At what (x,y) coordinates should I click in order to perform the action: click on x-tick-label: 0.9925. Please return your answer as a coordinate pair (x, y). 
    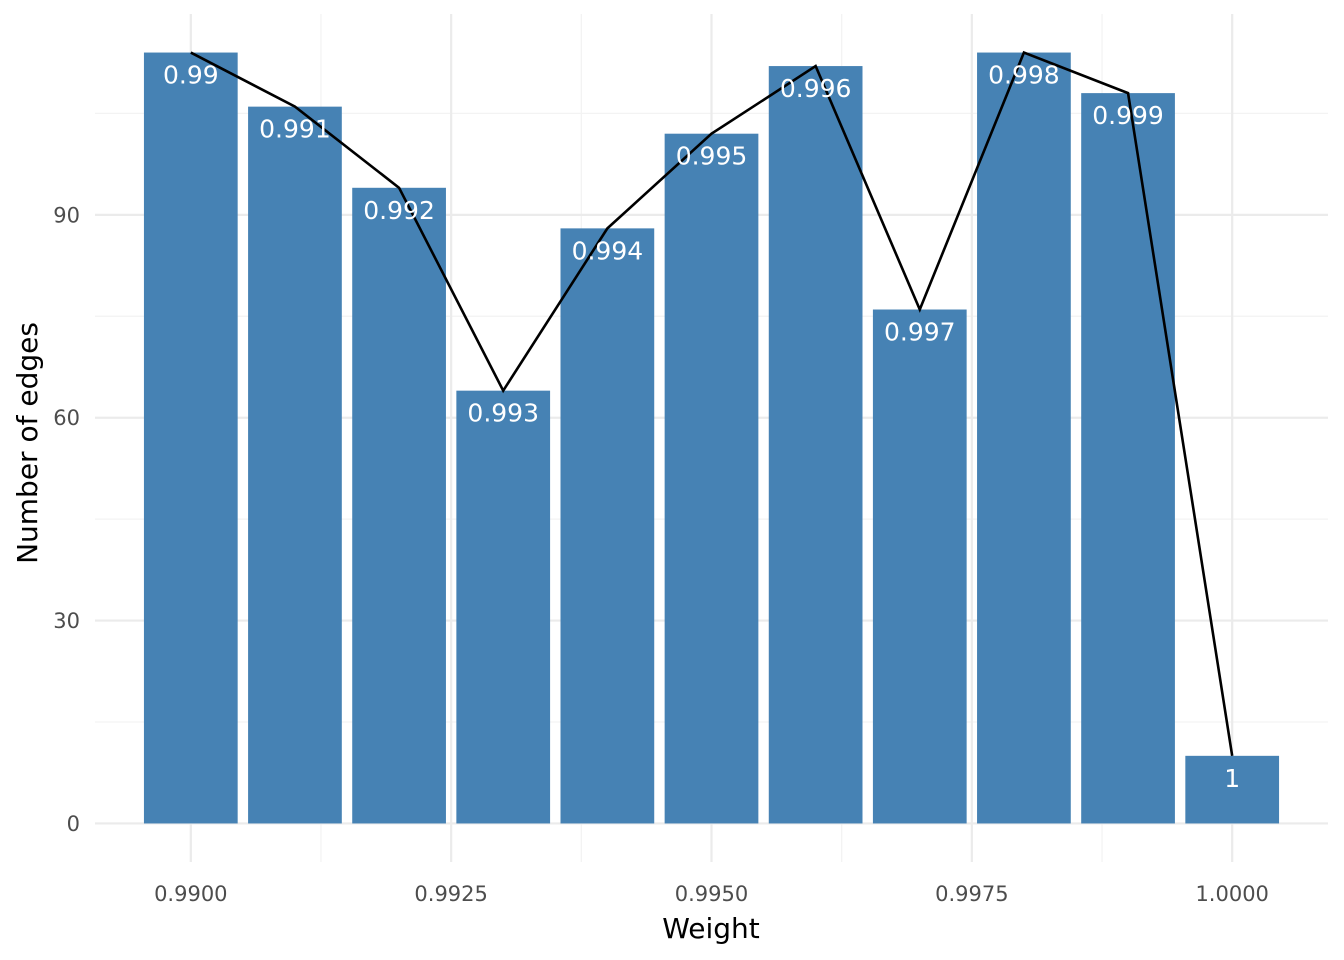
    Looking at the image, I should click on (450, 894).